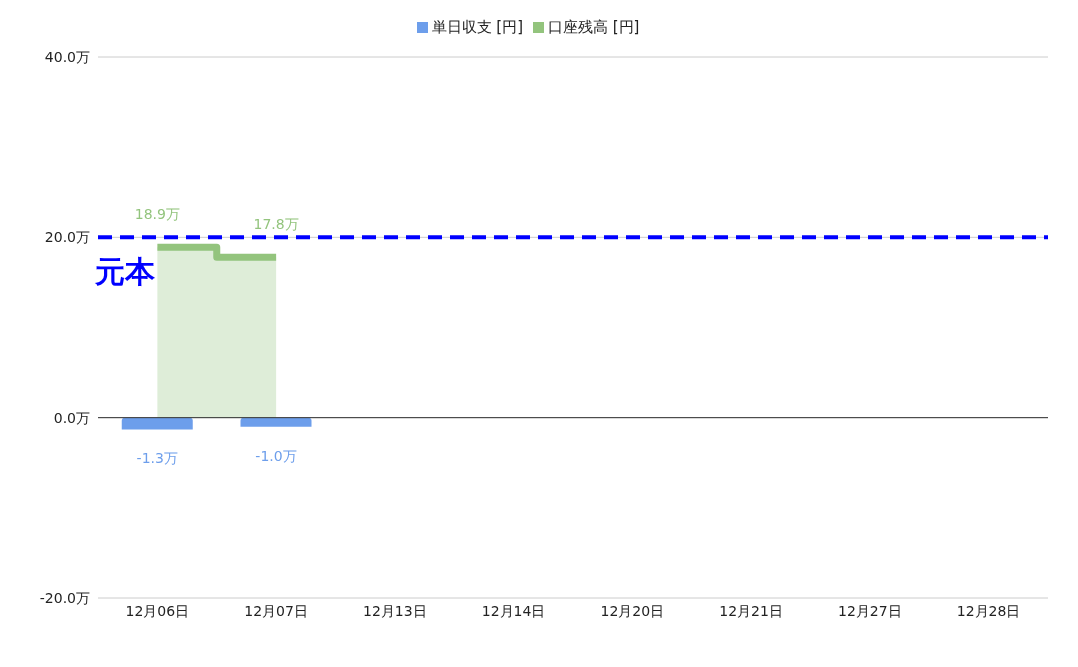 The width and height of the screenshot is (1078, 667). I want to click on x-tick-label: 12月27日, so click(870, 610).